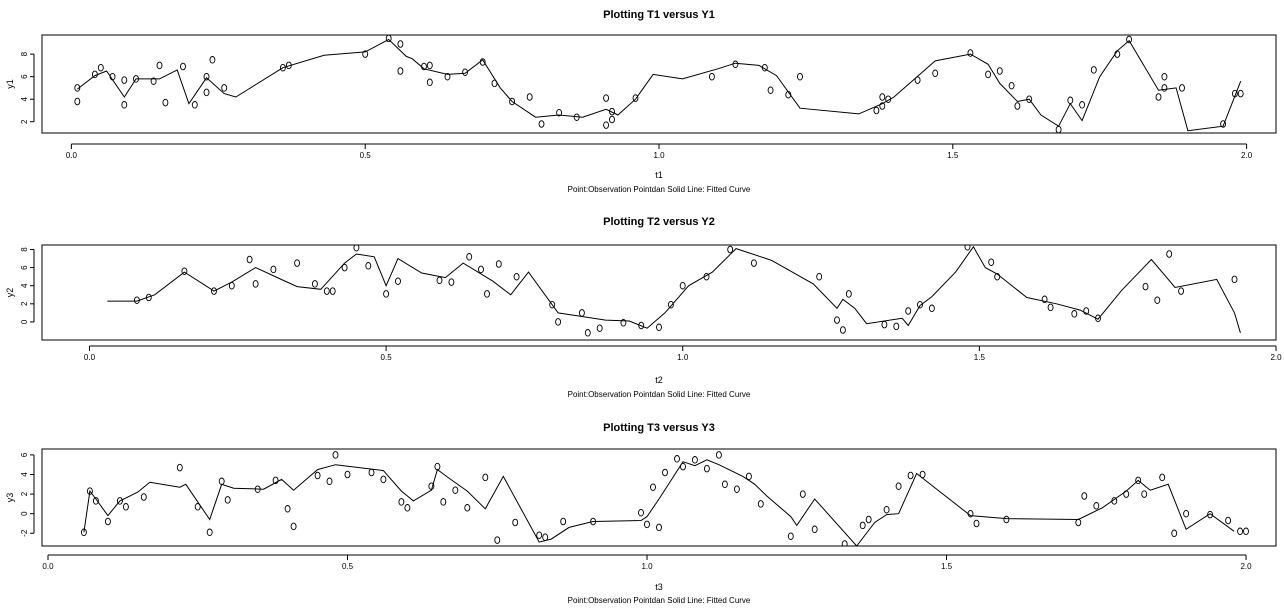 This screenshot has width=1284, height=612. I want to click on chart-title: Plotting T2 versus Y2, so click(659, 222).